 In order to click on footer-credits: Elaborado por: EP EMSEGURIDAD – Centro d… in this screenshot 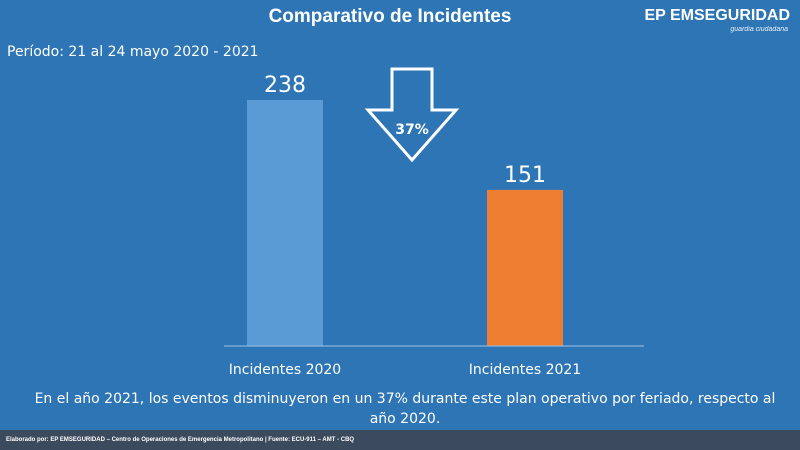, I will do `click(400, 440)`.